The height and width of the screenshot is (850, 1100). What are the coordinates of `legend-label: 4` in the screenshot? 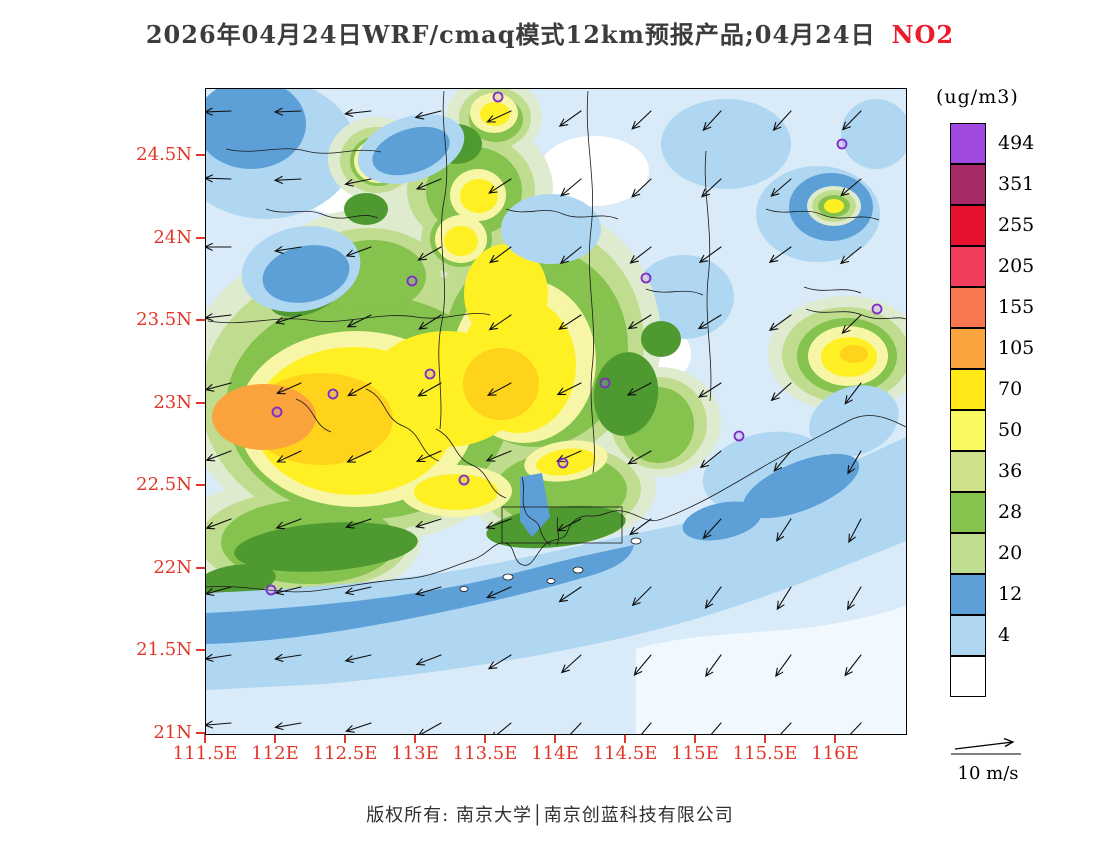 It's located at (1004, 634).